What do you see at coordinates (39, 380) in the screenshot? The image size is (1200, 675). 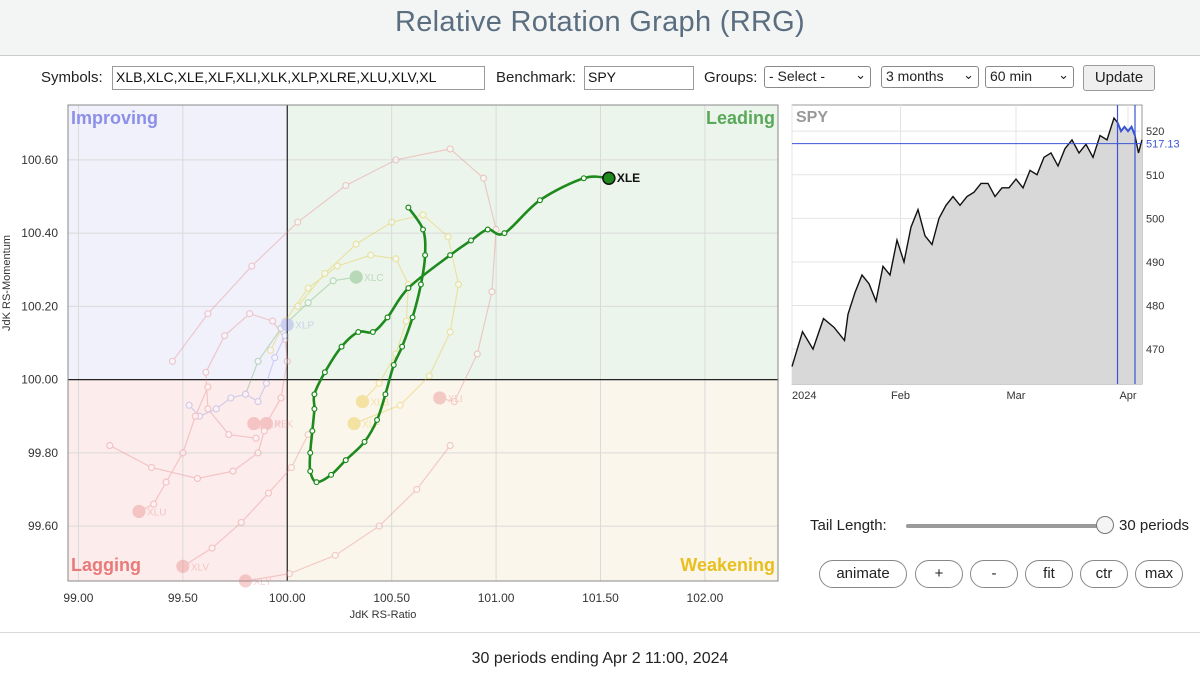 I see `y-tick-label: 100.00` at bounding box center [39, 380].